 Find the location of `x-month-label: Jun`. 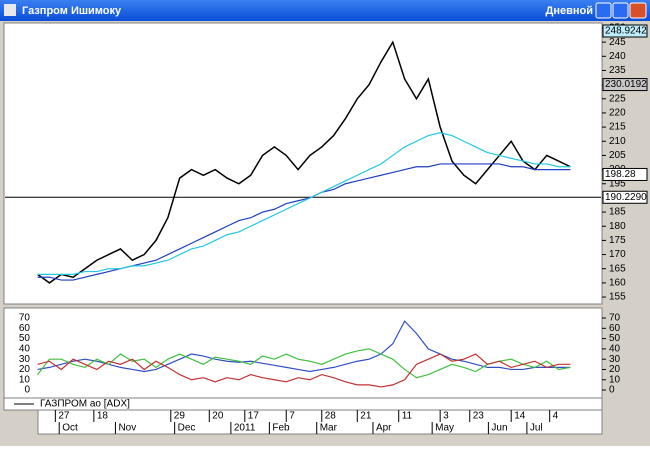

x-month-label: Jun is located at coordinates (499, 428).